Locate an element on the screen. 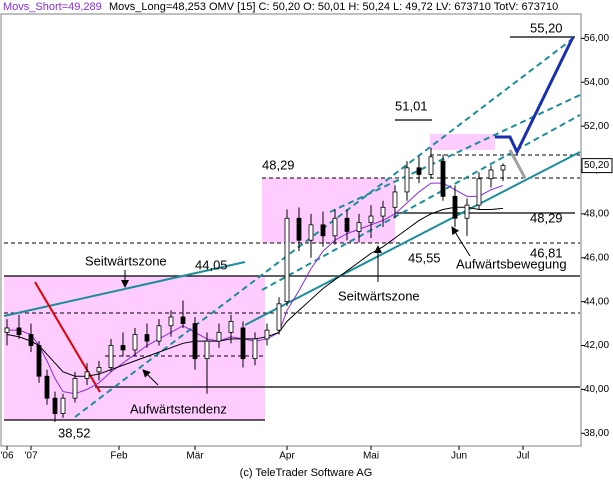 The width and height of the screenshot is (613, 482). header-short: Movs_Short=49,289 is located at coordinates (52, 7).